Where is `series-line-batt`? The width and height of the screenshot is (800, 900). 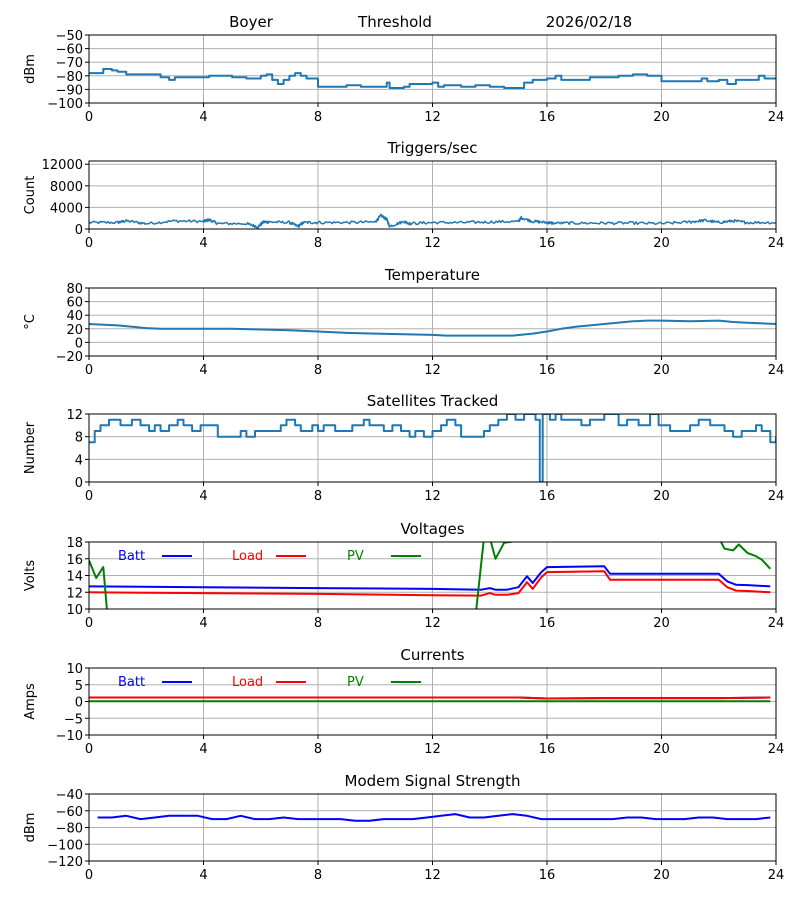 series-line-batt is located at coordinates (430, 578).